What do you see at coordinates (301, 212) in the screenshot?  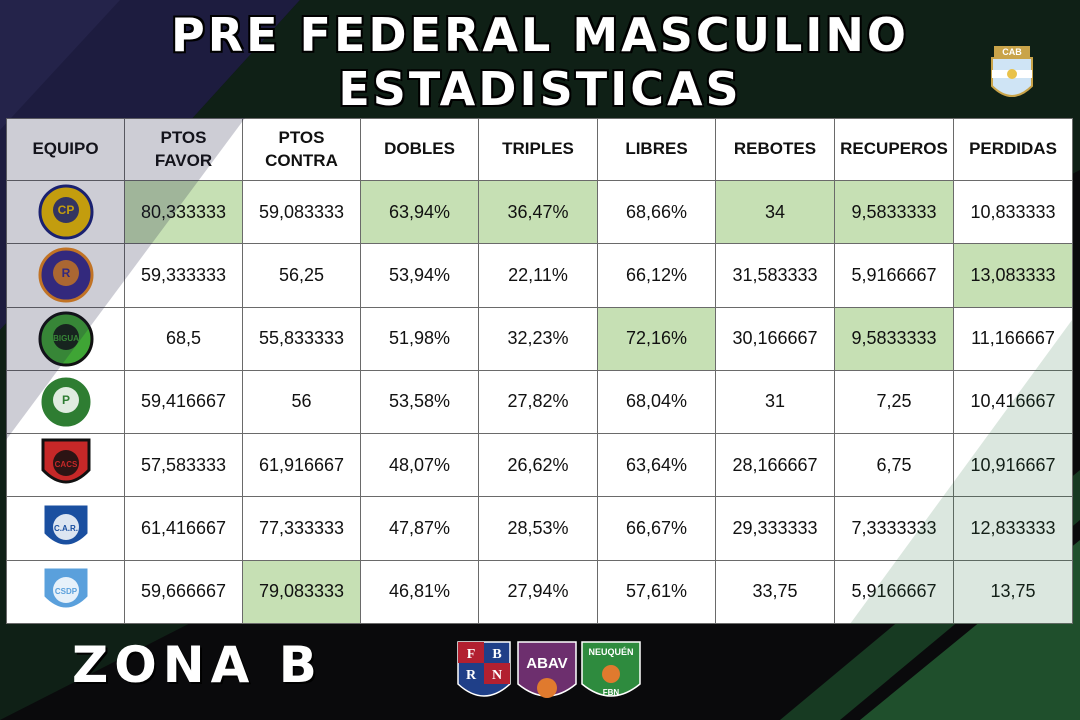 I see `cell-ptos-contra: 59,083333` at bounding box center [301, 212].